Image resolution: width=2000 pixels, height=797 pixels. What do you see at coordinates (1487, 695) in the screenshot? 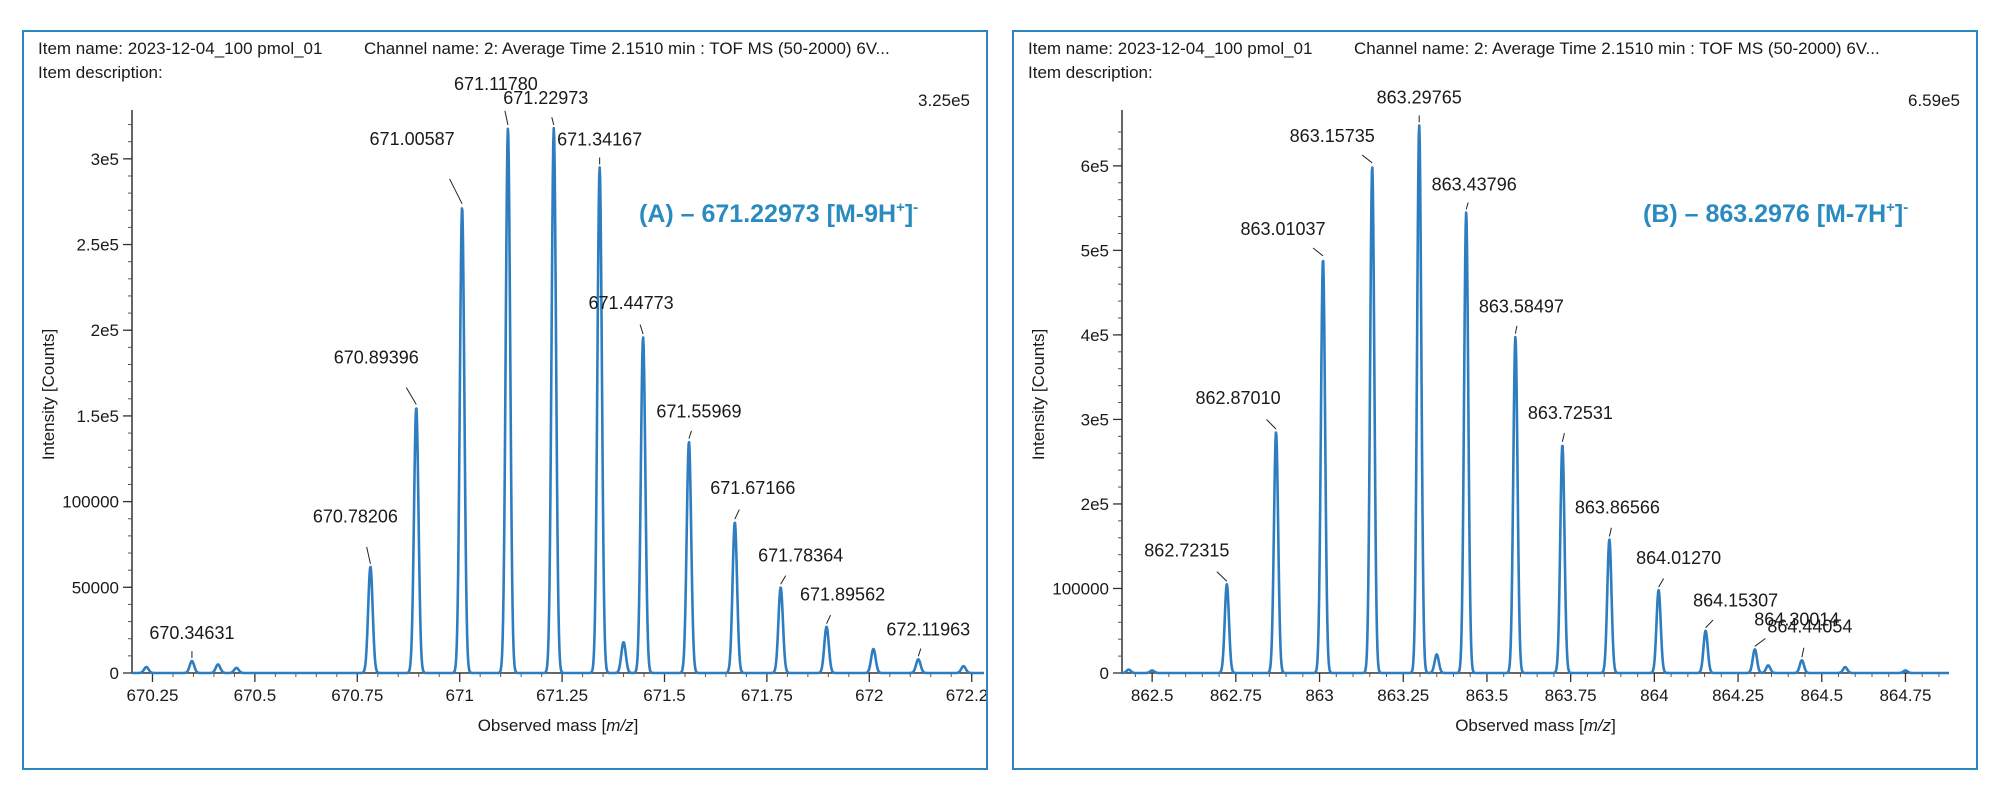
I see `x-tick-label: 863.5` at bounding box center [1487, 695].